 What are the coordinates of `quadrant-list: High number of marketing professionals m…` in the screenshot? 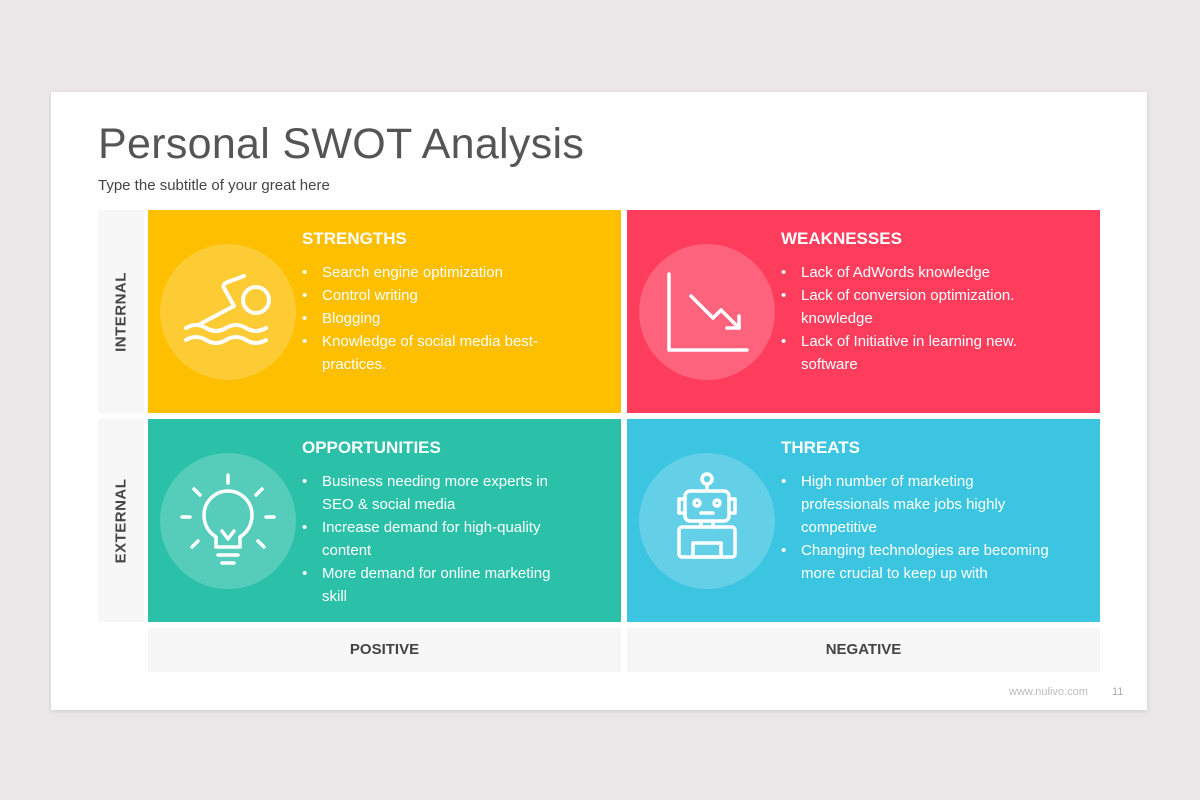 It's located at (916, 527).